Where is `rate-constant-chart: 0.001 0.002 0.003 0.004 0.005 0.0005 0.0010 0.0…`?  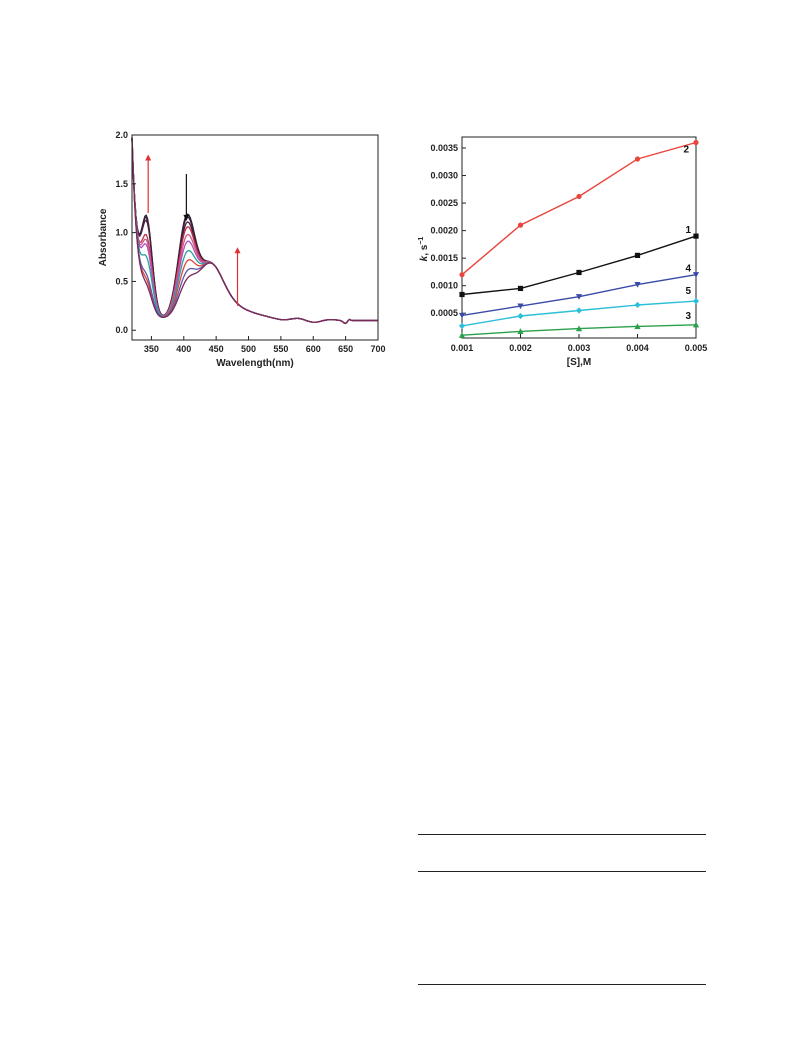
rate-constant-chart: 0.001 0.002 0.003 0.004 0.005 0.0005 0.0010 0.0… is located at coordinates (563, 252).